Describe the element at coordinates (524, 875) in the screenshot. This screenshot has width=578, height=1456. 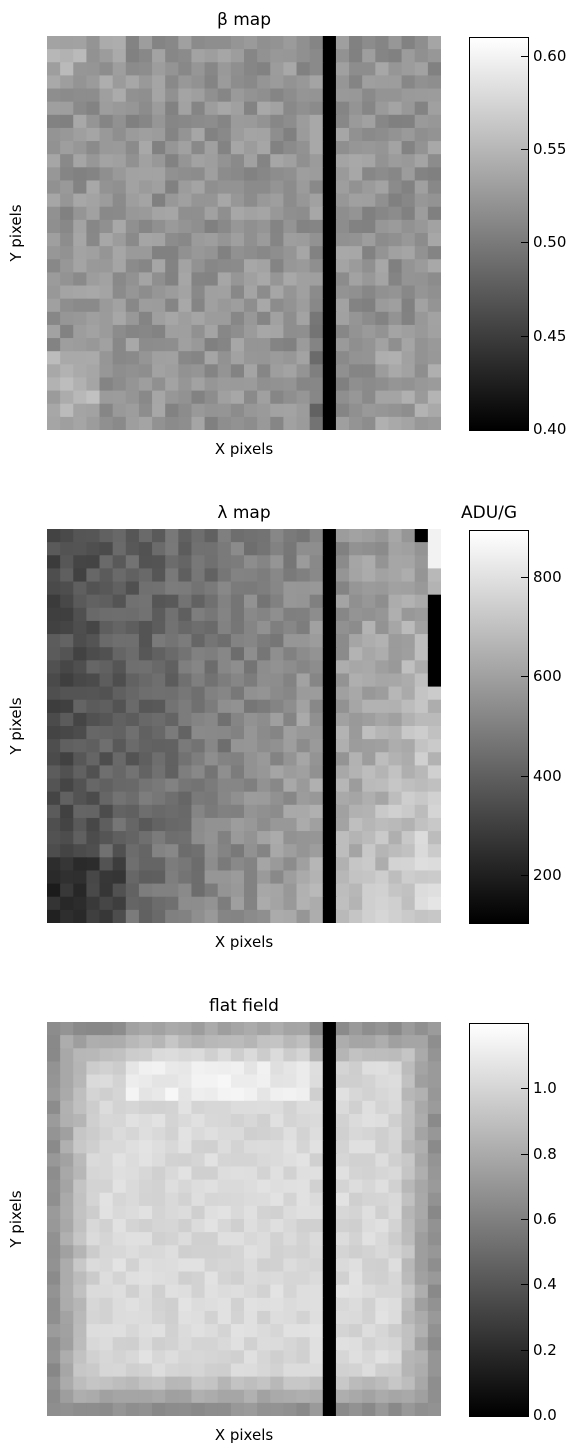
I see `colorbar-tick-mark` at that location.